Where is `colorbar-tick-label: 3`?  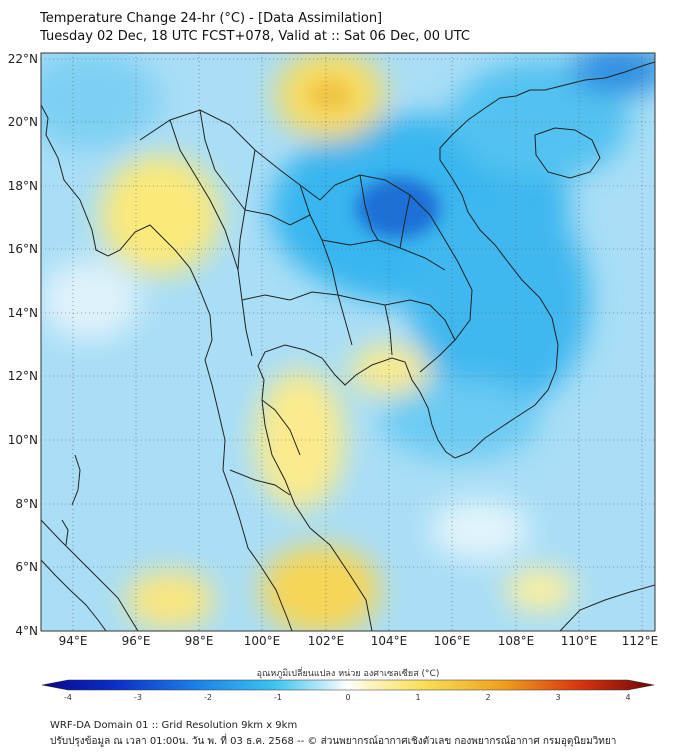 colorbar-tick-label: 3 is located at coordinates (557, 697).